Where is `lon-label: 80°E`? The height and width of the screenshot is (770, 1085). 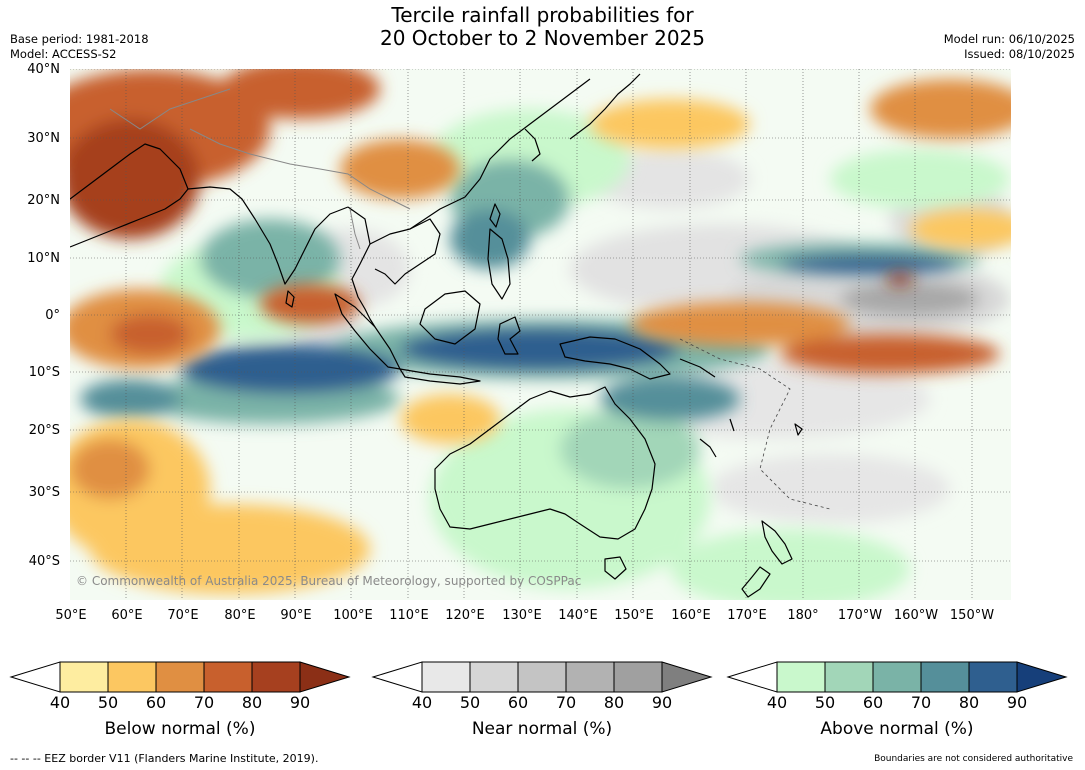
lon-label: 80°E is located at coordinates (240, 615).